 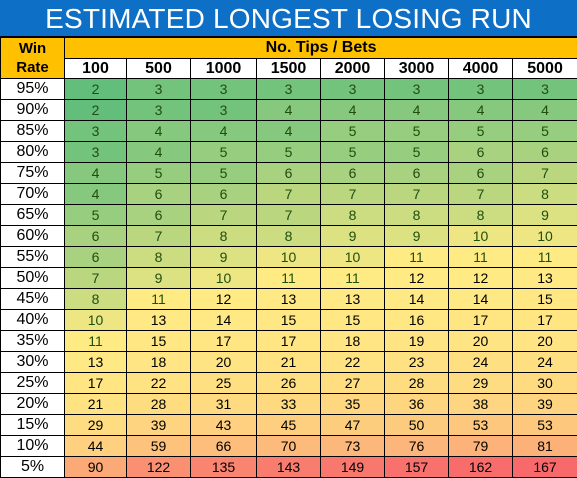 I want to click on win-rate-header: Win Rate, so click(x=33, y=58).